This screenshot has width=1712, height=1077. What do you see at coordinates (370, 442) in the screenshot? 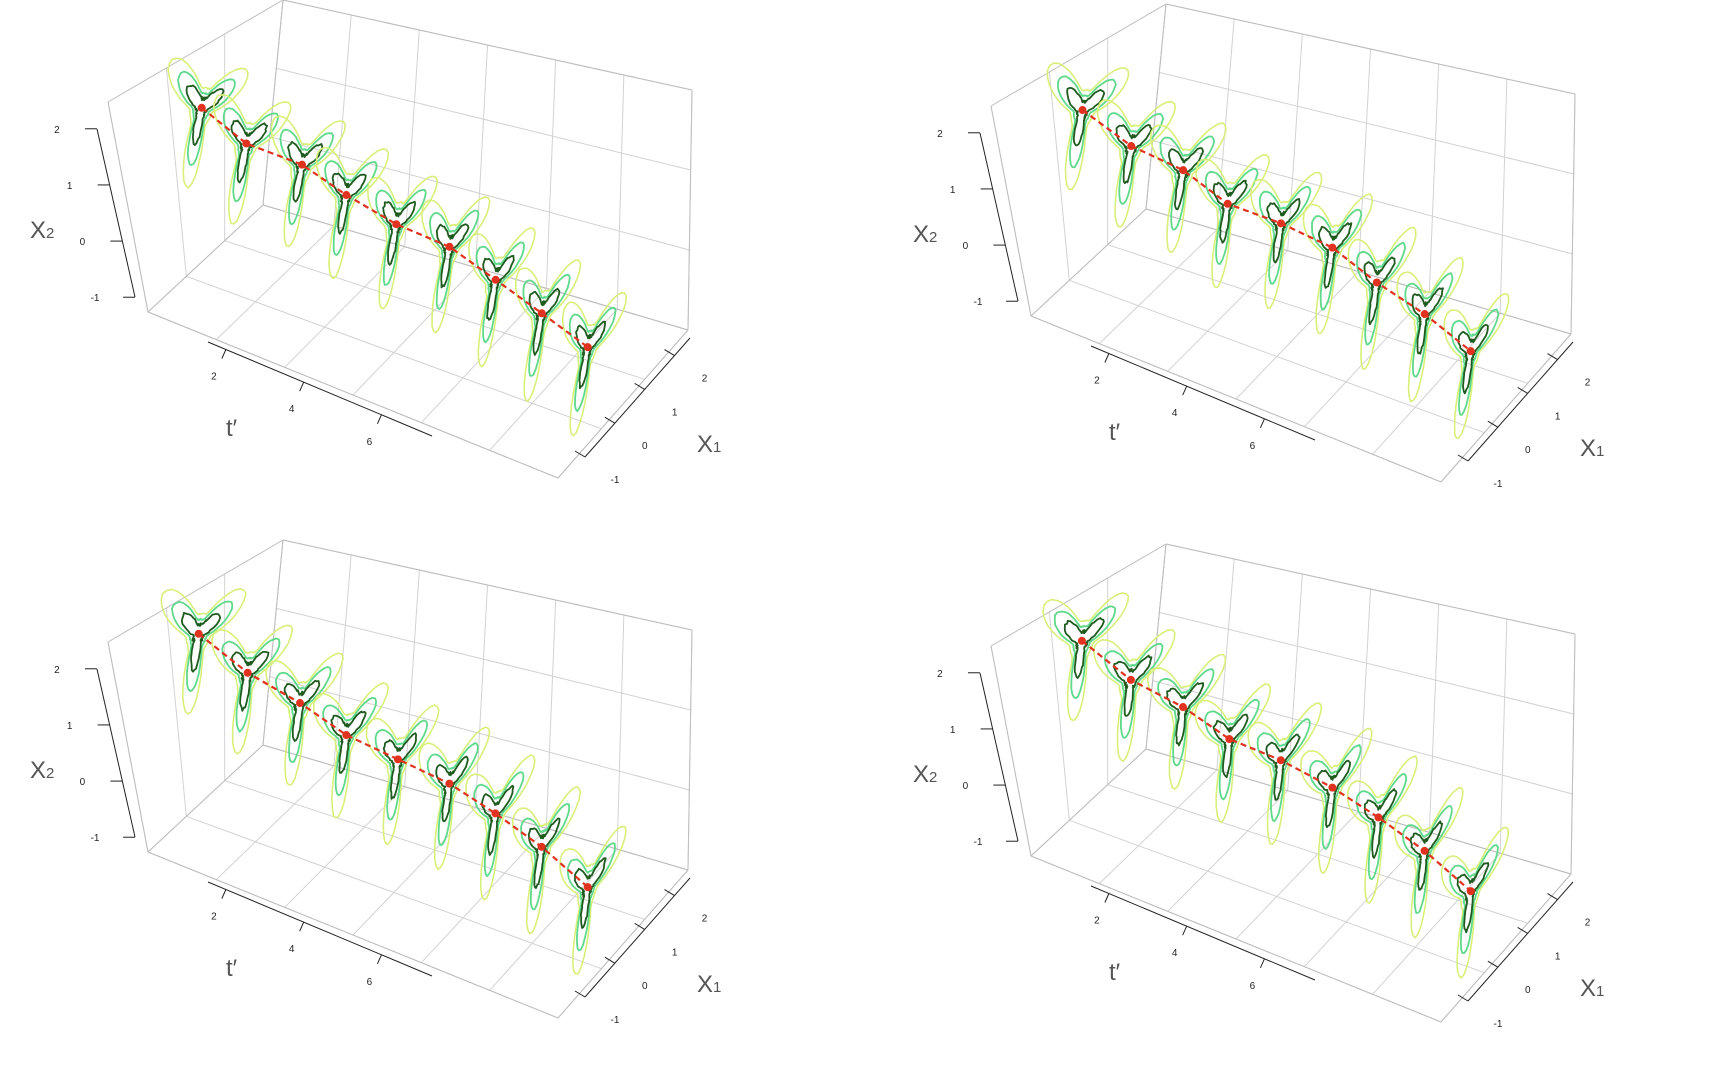
I see `t-tick-label: 6` at bounding box center [370, 442].